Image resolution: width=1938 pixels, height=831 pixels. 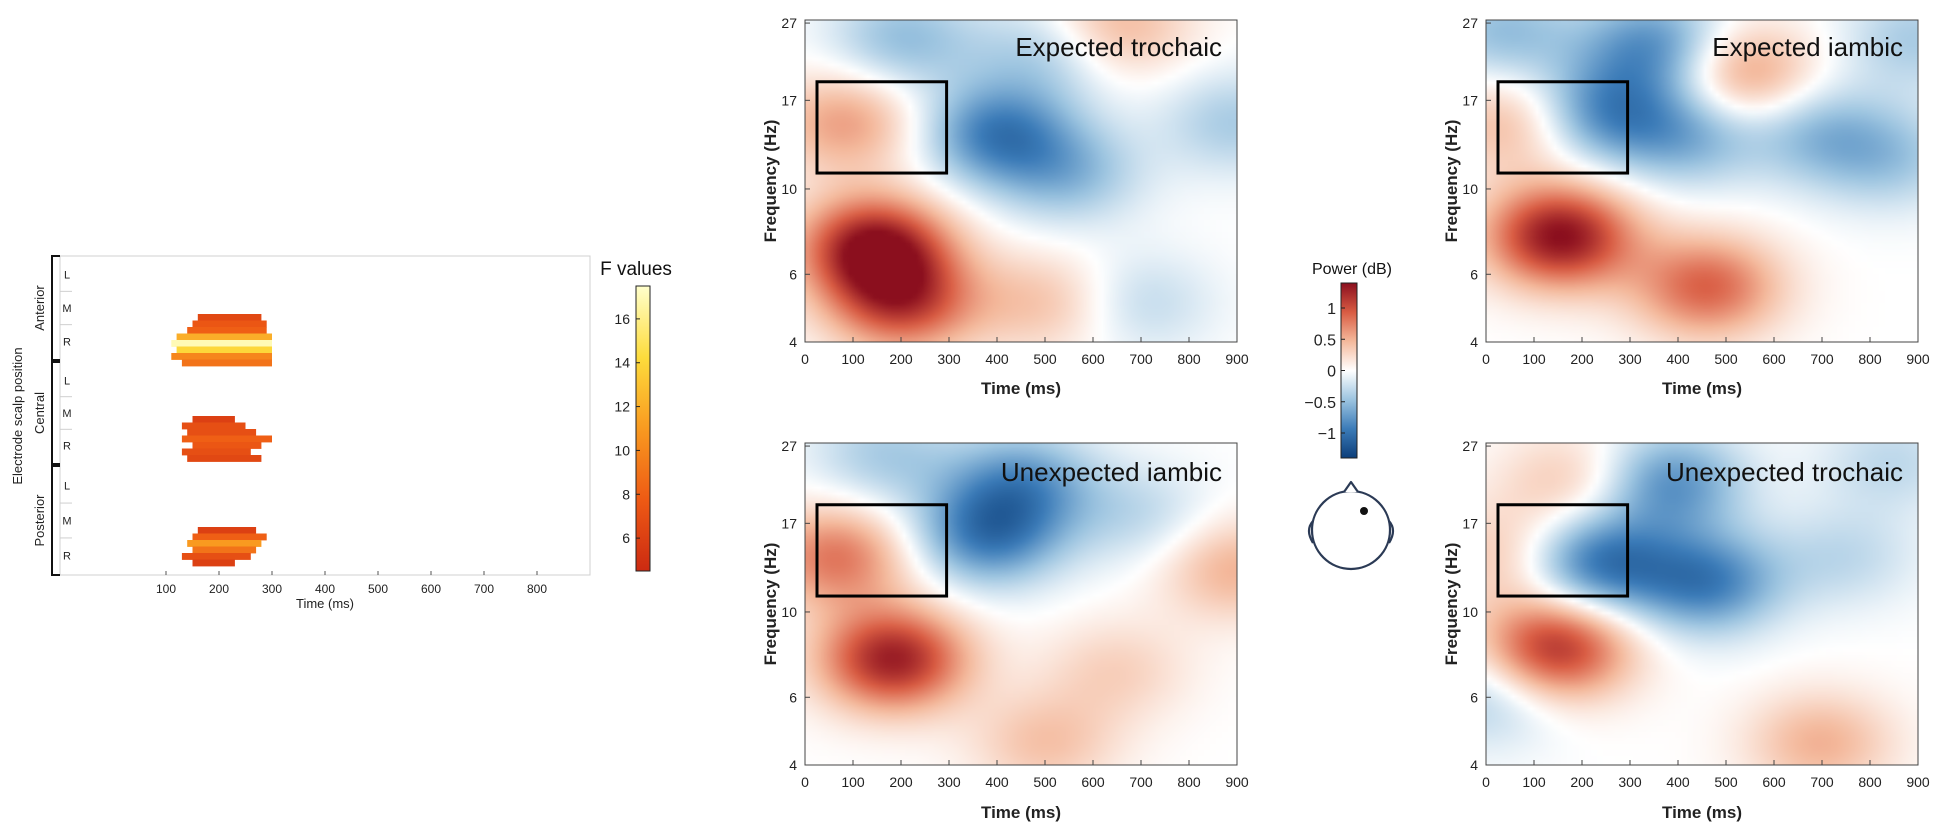 I want to click on group-label: Anterior, so click(x=39, y=308).